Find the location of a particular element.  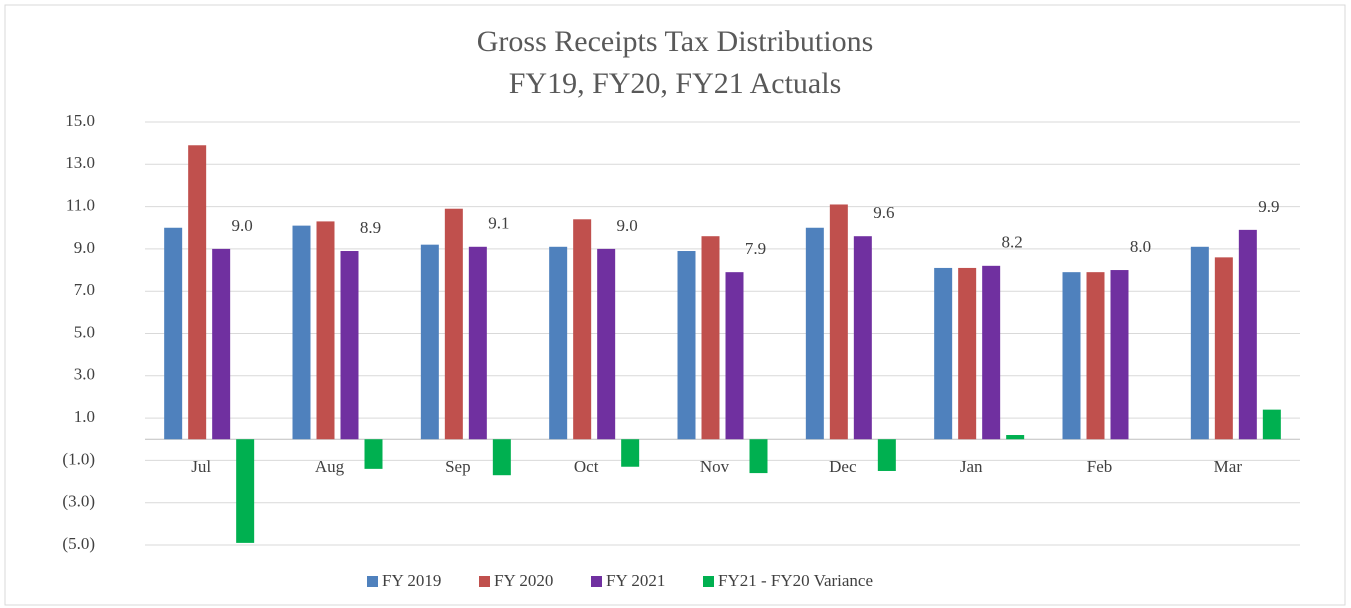

y-tick-label: 3.0 is located at coordinates (84, 374).